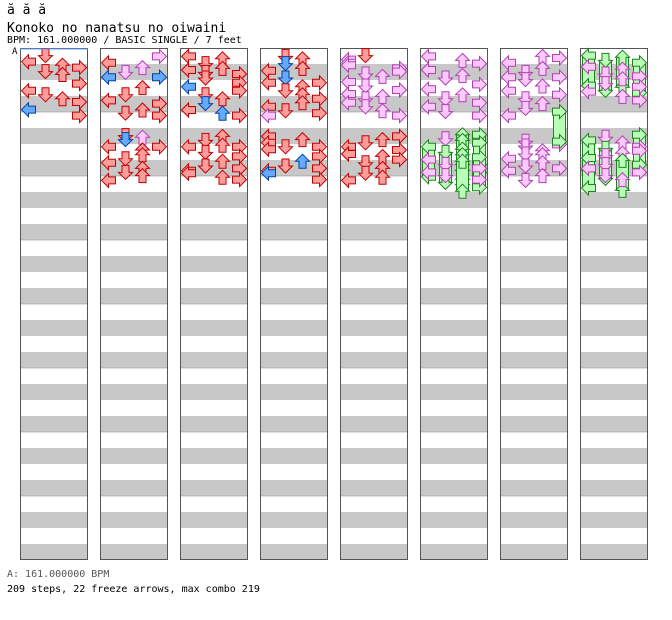  Describe the element at coordinates (222, 113) in the screenshot. I see `eighth-arrow-up` at that location.